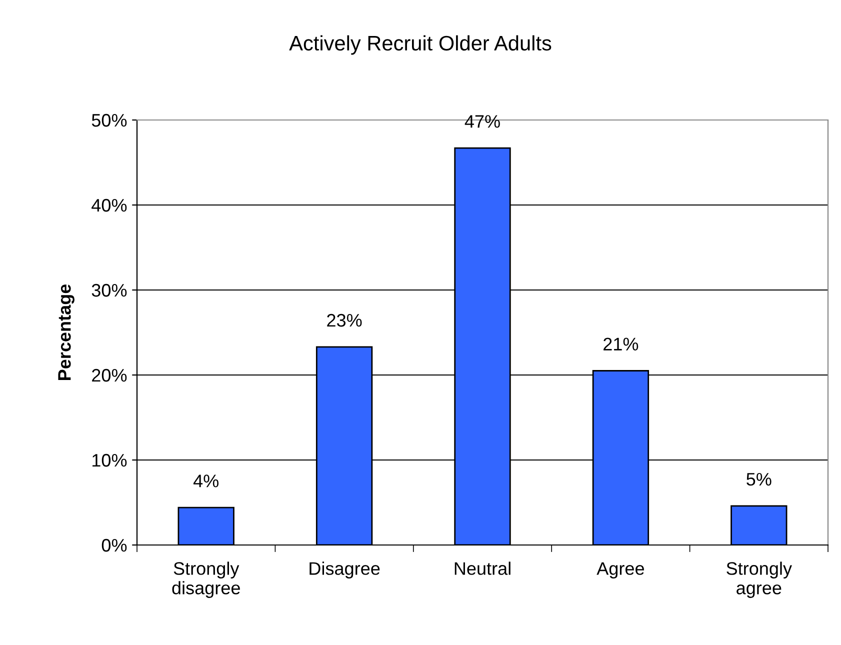  Describe the element at coordinates (482, 121) in the screenshot. I see `data-label: 47%` at that location.